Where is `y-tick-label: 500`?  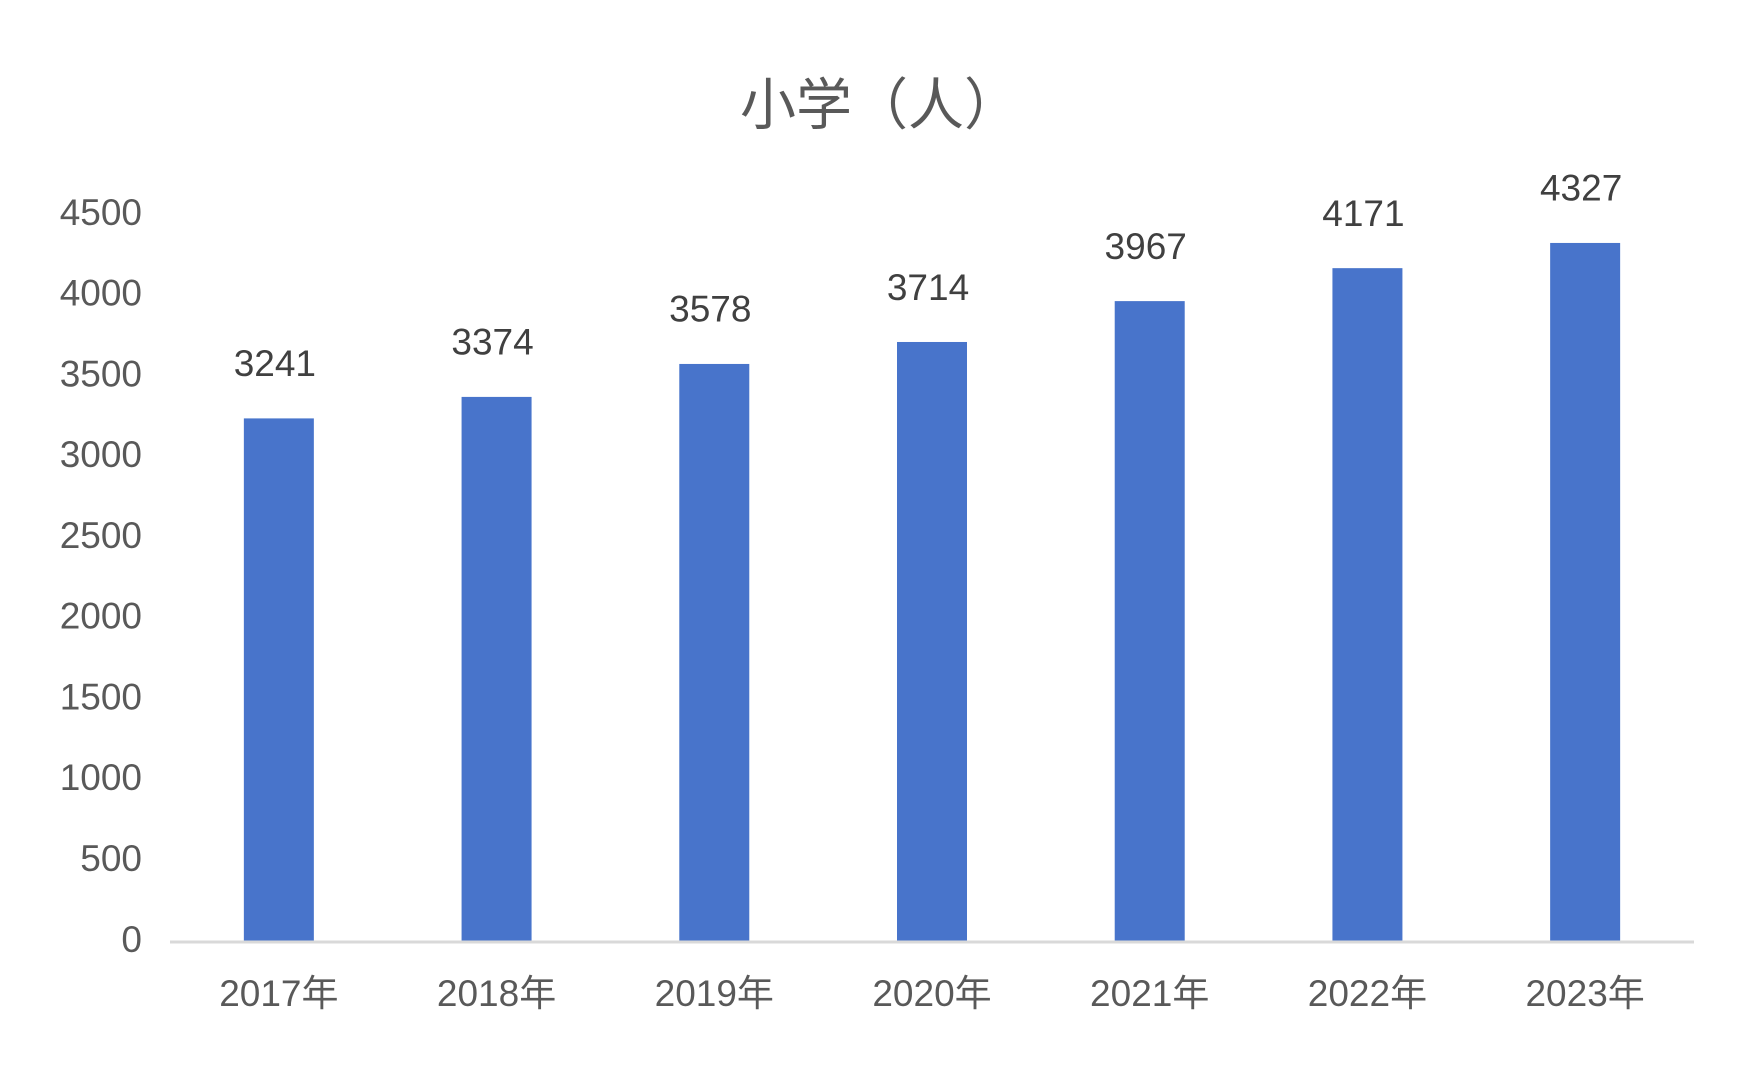
y-tick-label: 500 is located at coordinates (111, 858).